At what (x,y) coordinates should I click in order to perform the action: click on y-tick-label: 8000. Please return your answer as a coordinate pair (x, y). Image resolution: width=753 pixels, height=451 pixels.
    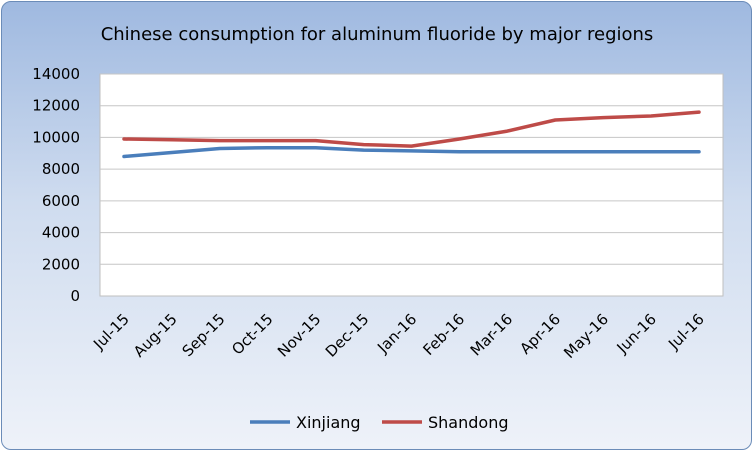
    Looking at the image, I should click on (61, 169).